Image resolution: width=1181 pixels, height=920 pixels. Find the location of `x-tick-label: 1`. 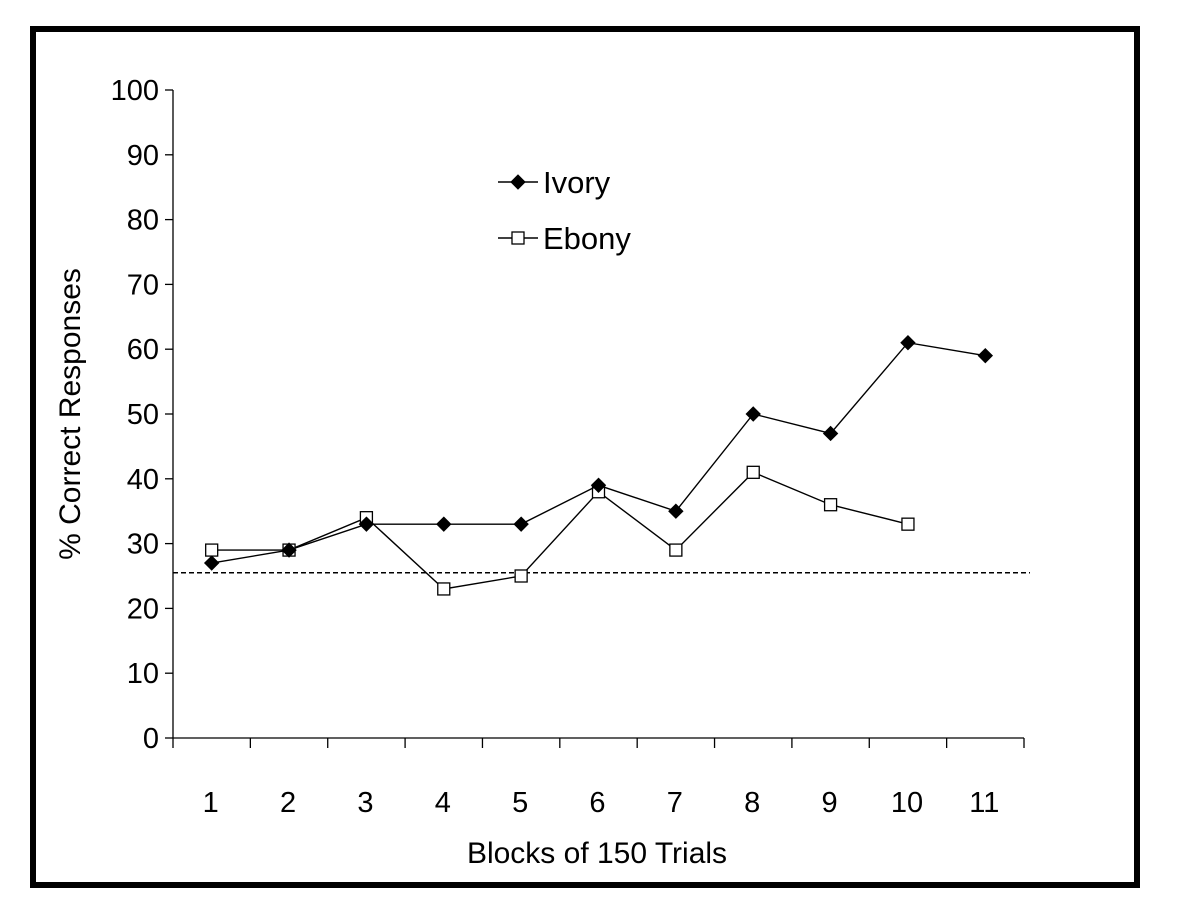

x-tick-label: 1 is located at coordinates (211, 803).